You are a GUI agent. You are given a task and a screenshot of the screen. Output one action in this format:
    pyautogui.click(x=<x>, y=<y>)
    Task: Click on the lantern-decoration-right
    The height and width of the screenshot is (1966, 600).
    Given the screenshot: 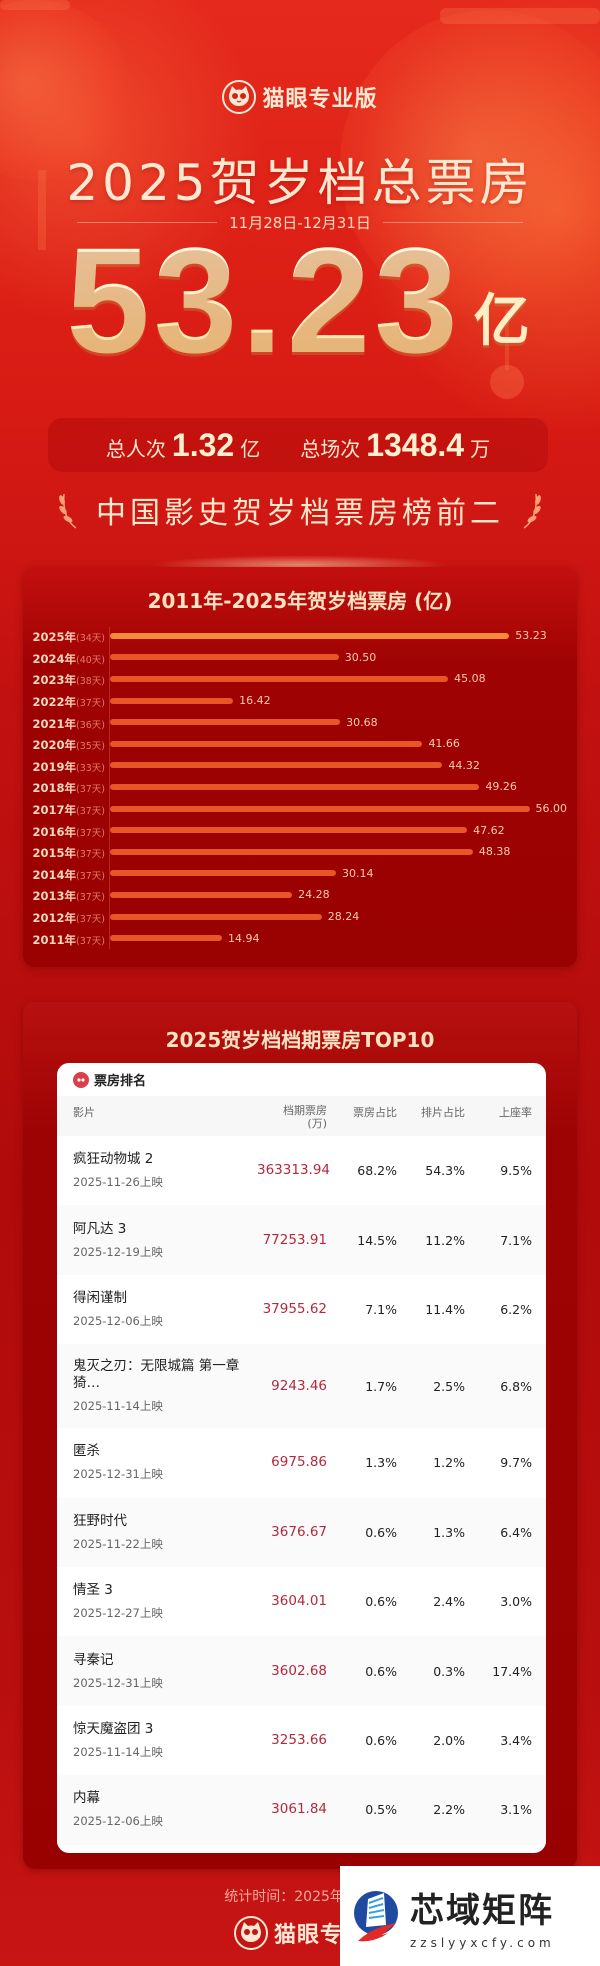 What is the action you would take?
    pyautogui.click(x=470, y=165)
    